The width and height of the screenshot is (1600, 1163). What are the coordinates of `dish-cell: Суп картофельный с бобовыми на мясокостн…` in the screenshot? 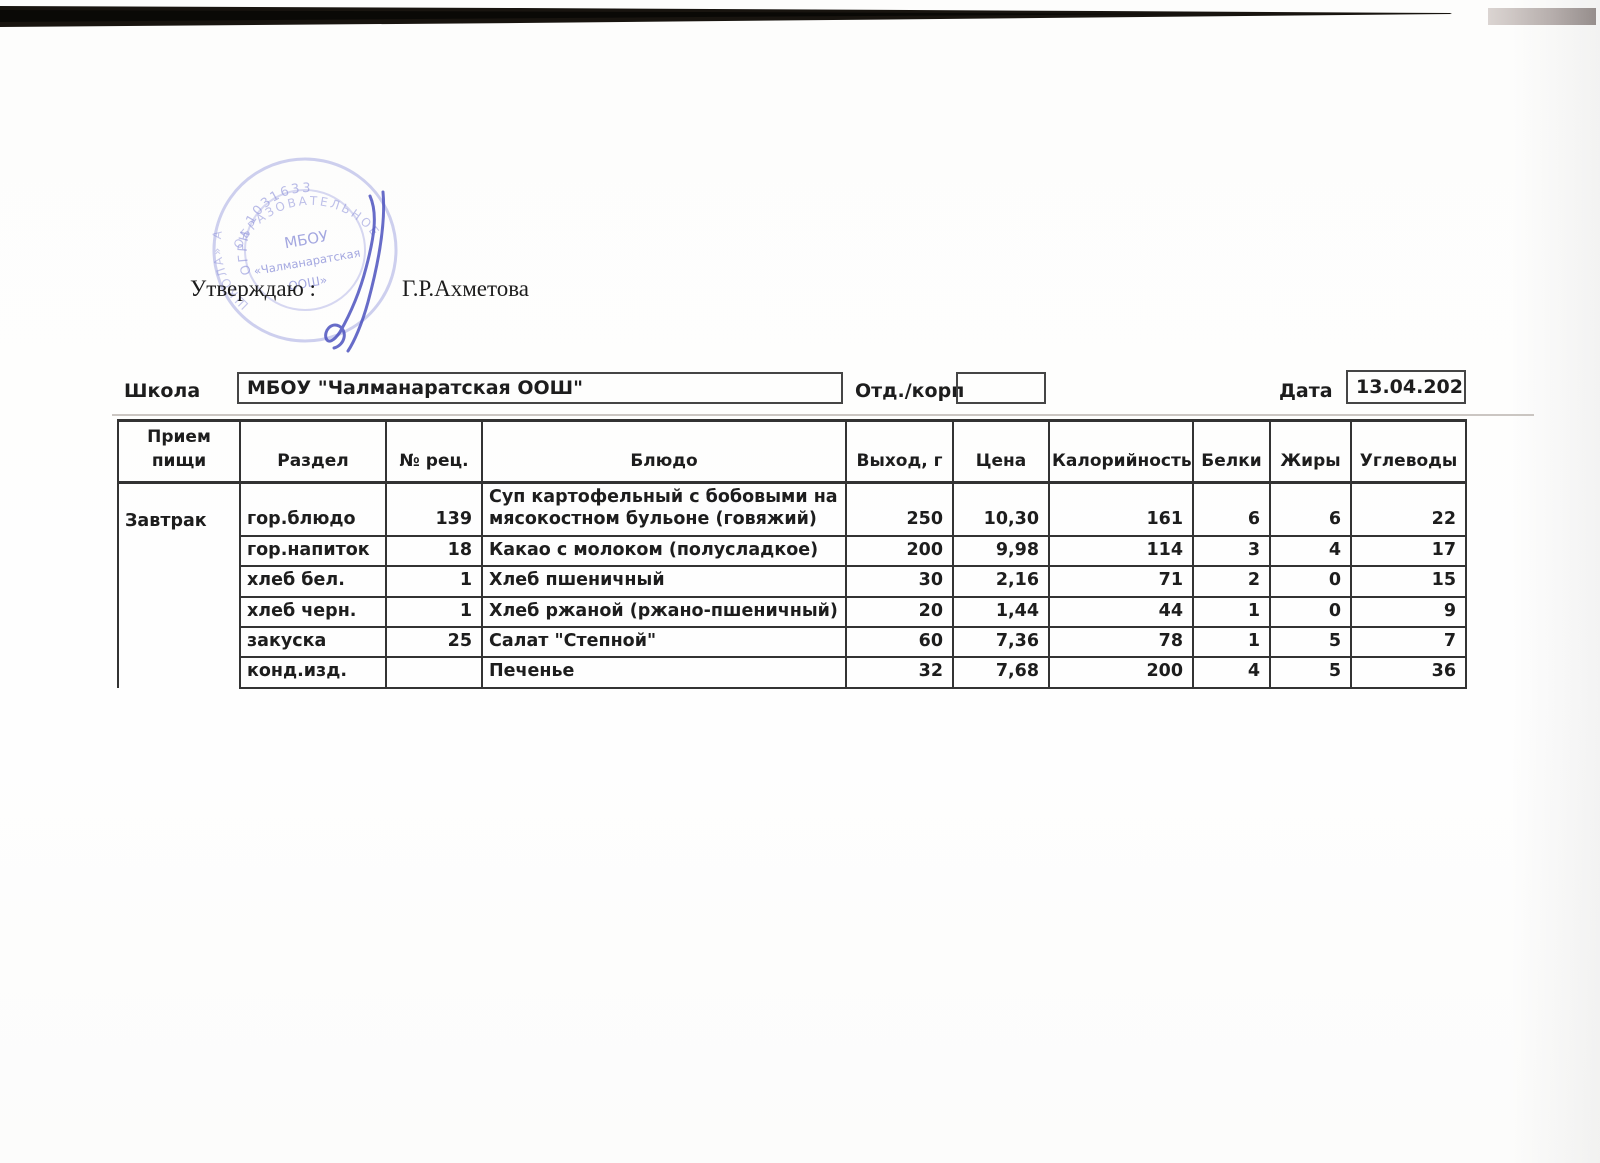 It's located at (664, 509).